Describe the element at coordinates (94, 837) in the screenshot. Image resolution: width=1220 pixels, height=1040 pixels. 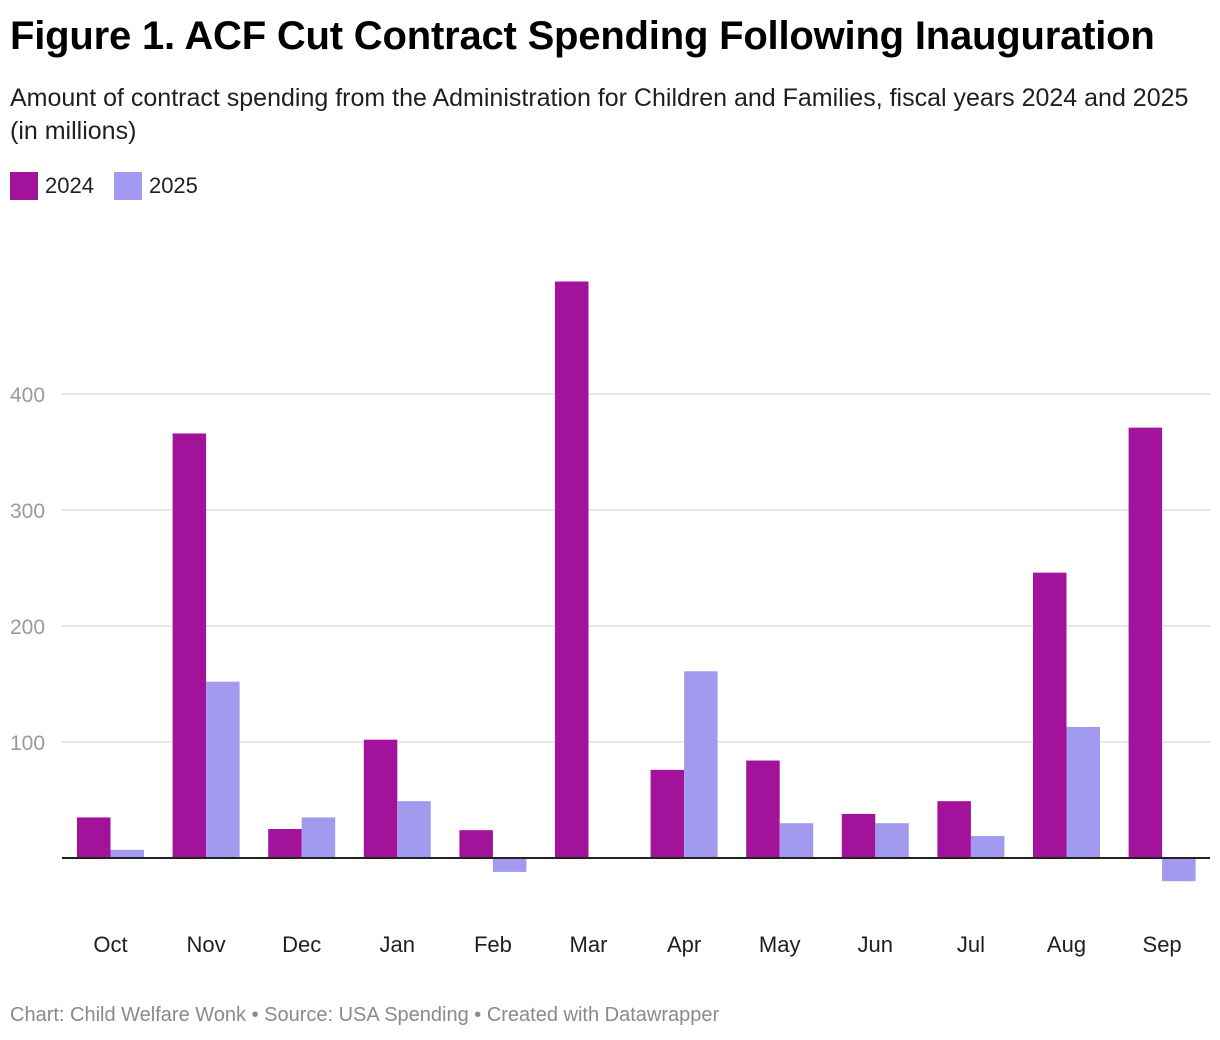
I see `bar-2024-oct` at that location.